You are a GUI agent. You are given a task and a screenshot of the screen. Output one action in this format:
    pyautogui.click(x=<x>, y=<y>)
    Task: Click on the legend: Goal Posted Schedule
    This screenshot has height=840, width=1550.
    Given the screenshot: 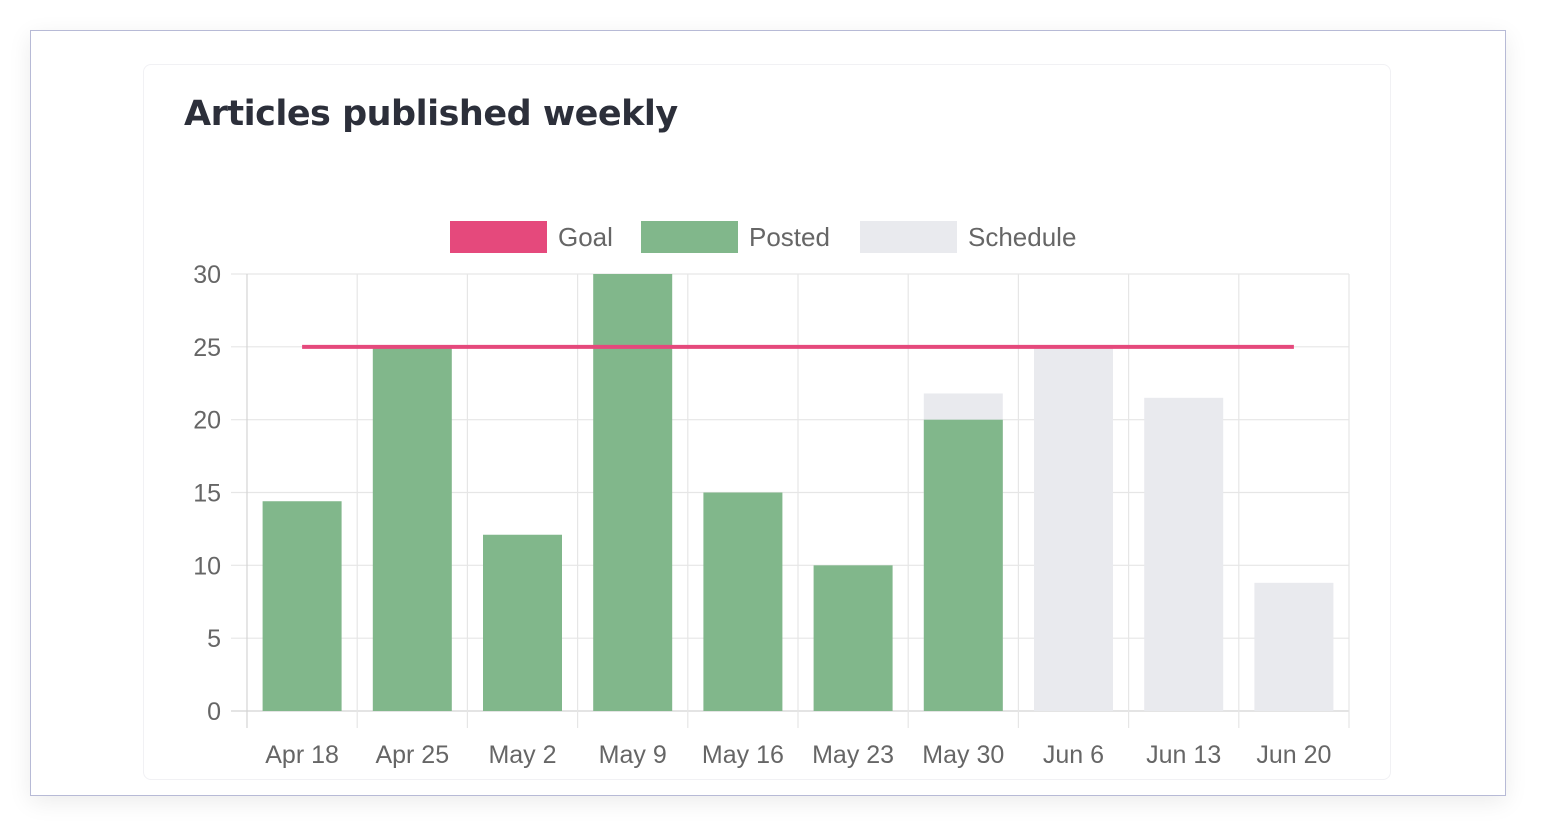 What is the action you would take?
    pyautogui.click(x=763, y=237)
    